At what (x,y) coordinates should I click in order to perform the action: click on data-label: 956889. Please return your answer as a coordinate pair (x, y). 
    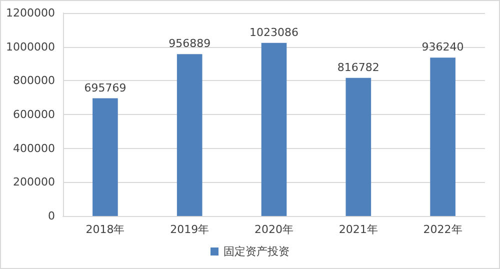
    Looking at the image, I should click on (189, 43).